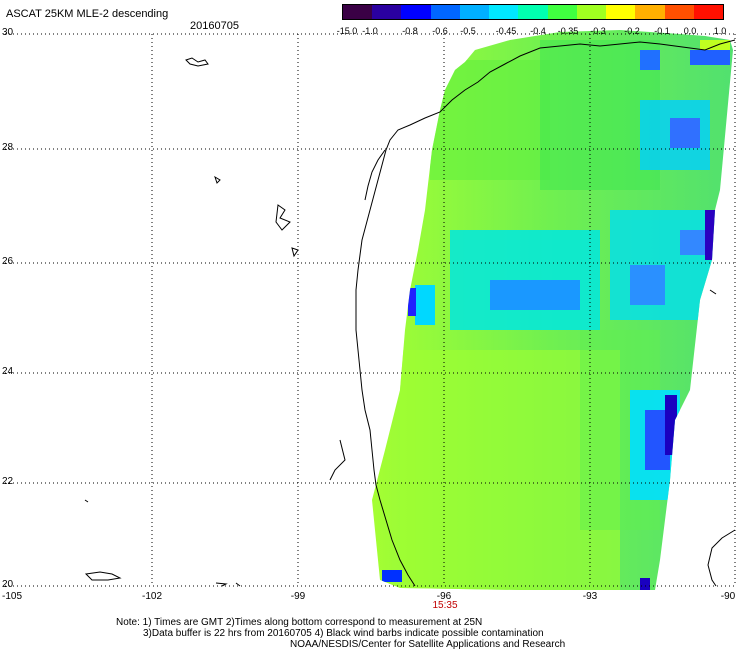 The image size is (740, 650). Describe the element at coordinates (8, 584) in the screenshot. I see `lat-label: 20` at that location.